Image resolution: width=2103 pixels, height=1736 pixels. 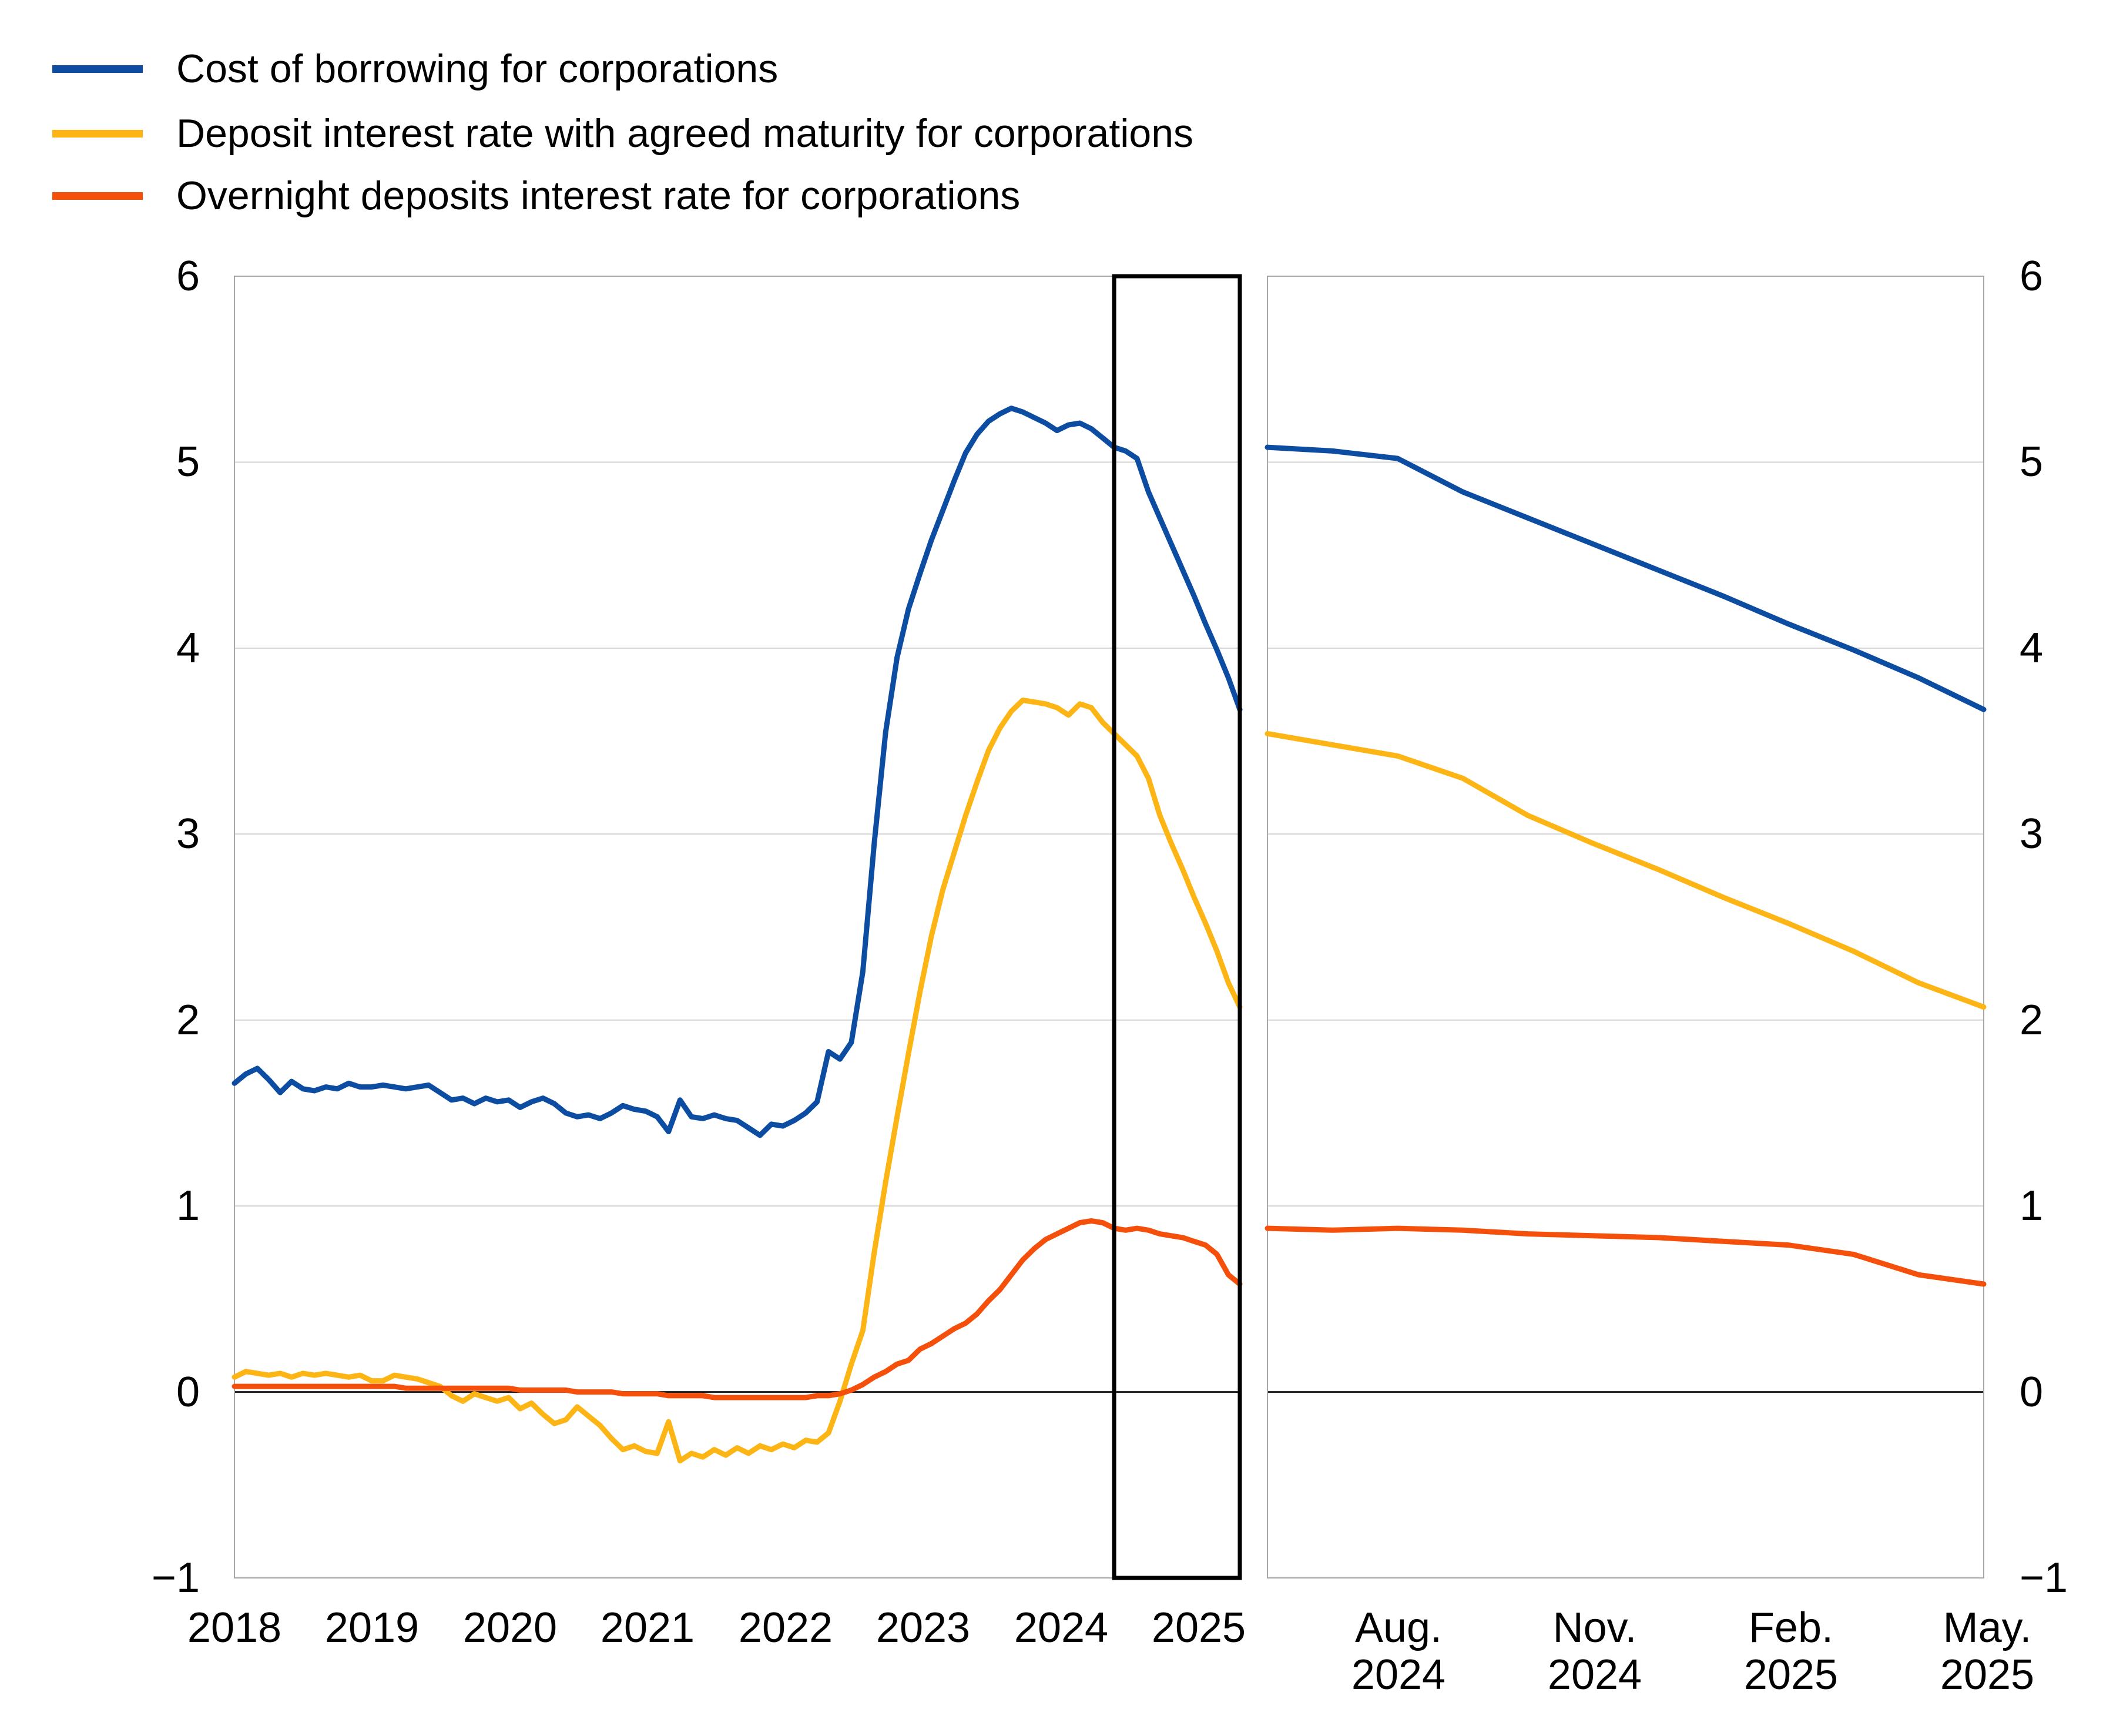 I want to click on y-axis-label-left-2: 2, so click(x=188, y=1020).